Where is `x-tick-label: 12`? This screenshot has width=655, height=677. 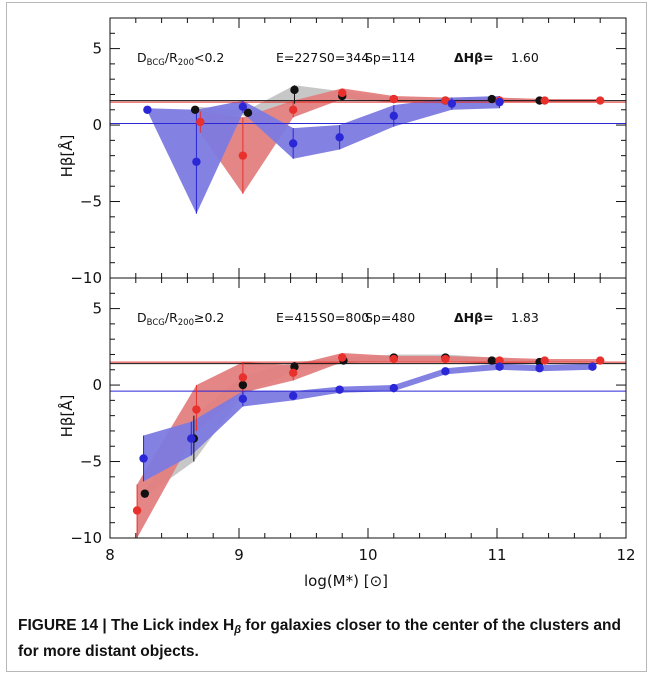
x-tick-label: 12 is located at coordinates (625, 555).